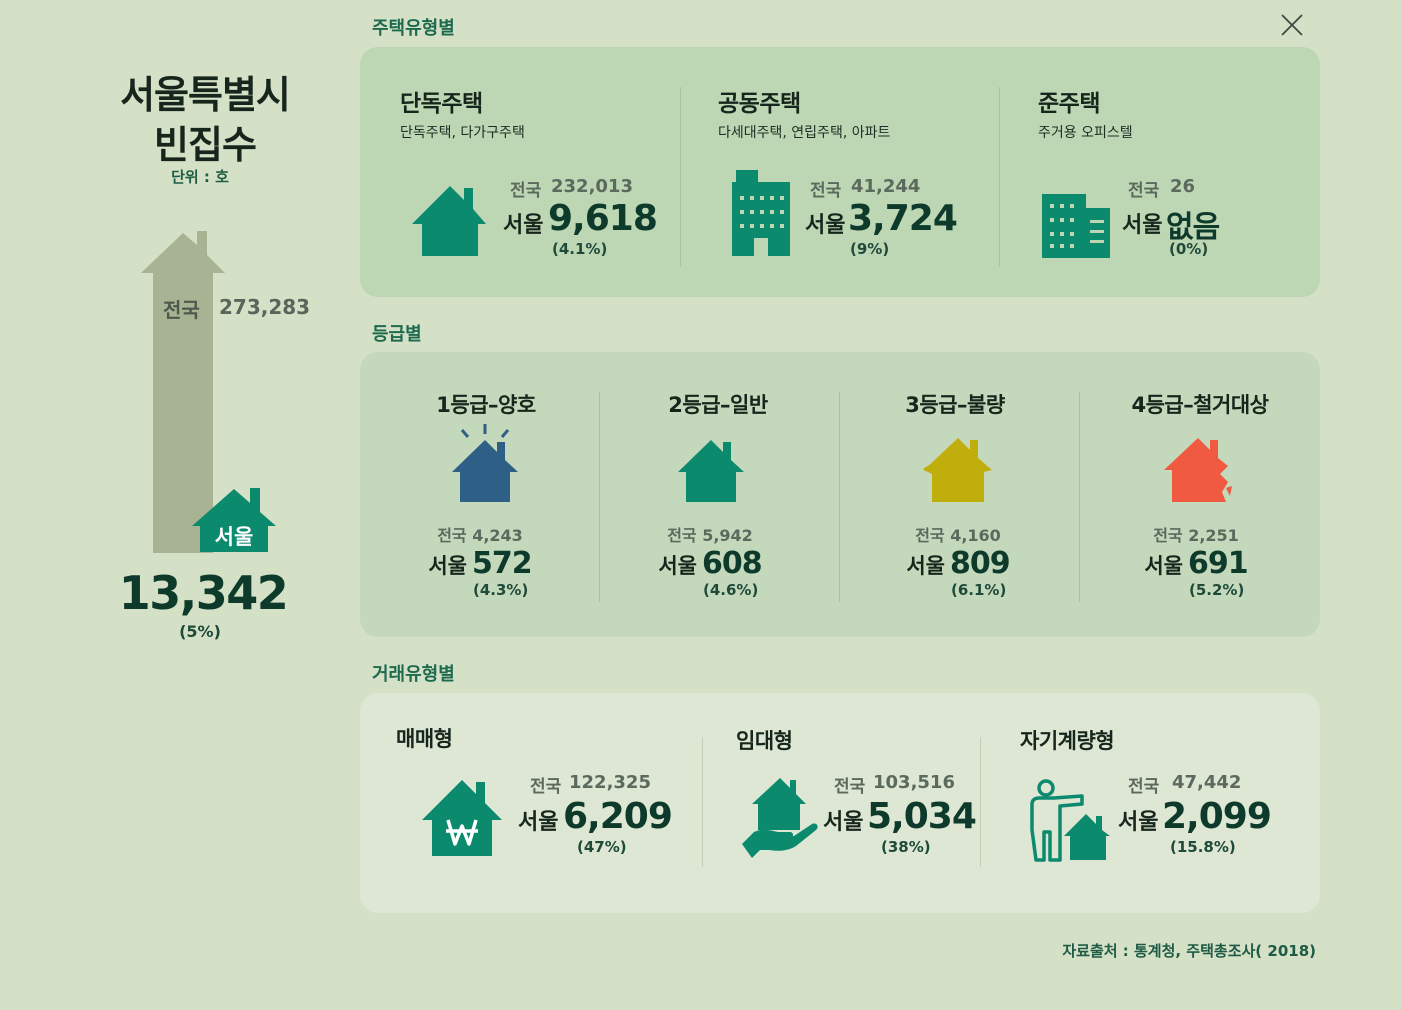  What do you see at coordinates (424, 739) in the screenshot?
I see `transaction-type-name: 매매형` at bounding box center [424, 739].